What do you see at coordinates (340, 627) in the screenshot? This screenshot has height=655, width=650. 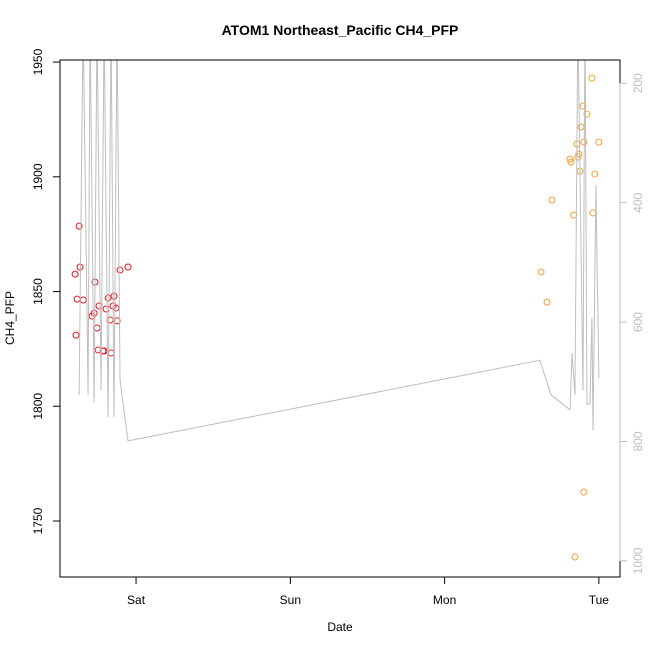 I see `x-axis-label: Date` at bounding box center [340, 627].